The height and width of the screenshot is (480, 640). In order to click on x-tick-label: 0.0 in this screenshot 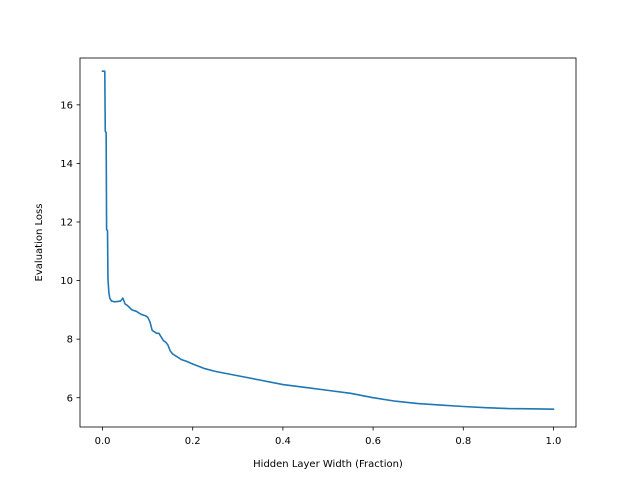, I will do `click(103, 441)`.